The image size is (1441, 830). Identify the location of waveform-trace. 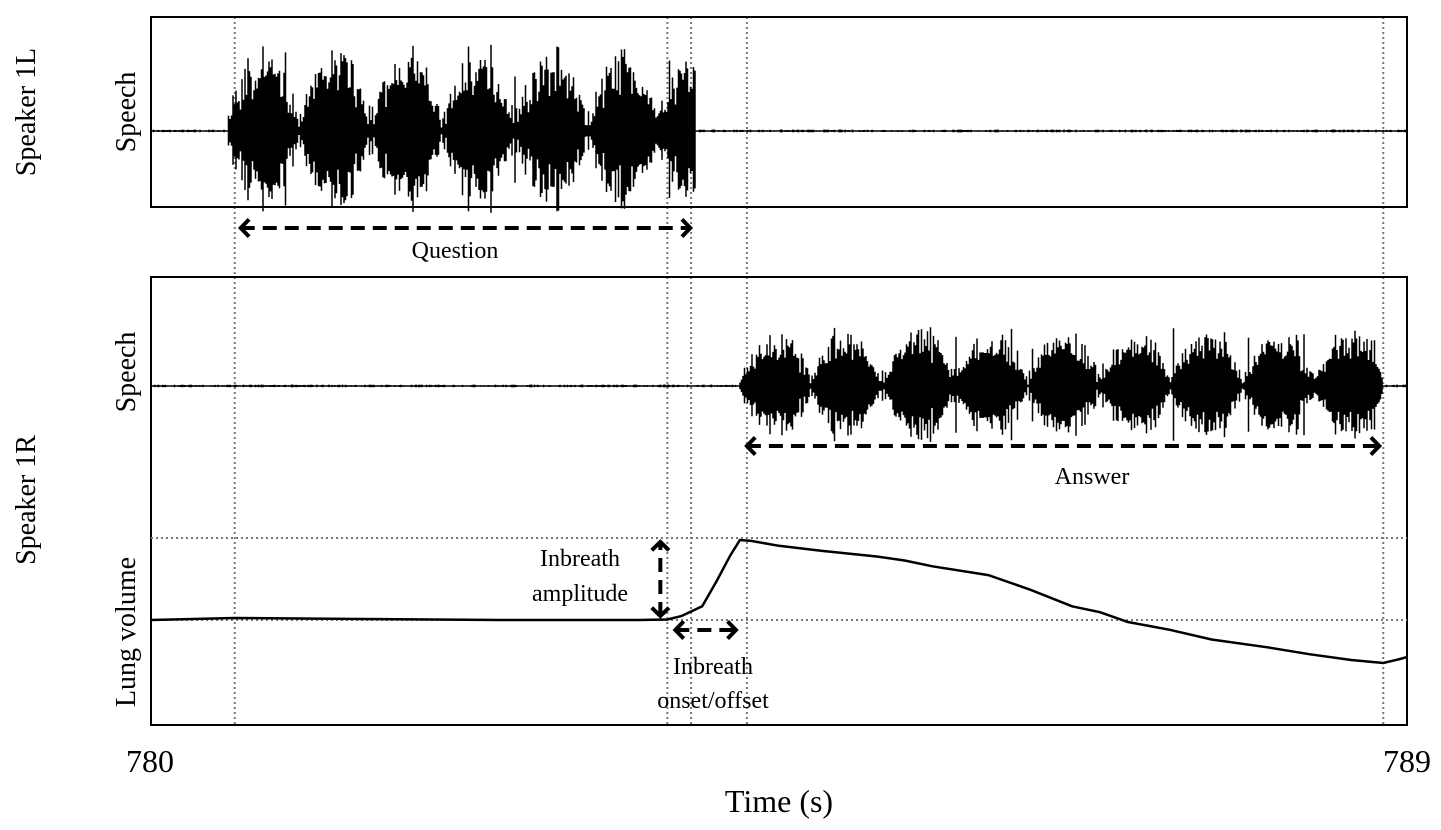
(779, 384).